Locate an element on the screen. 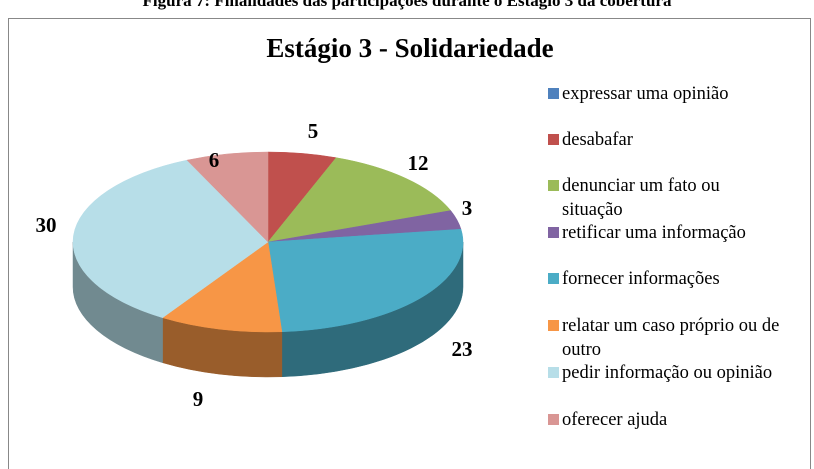 The width and height of the screenshot is (814, 469). legend-item: relatar um caso próprio ou de outro is located at coordinates (668, 338).